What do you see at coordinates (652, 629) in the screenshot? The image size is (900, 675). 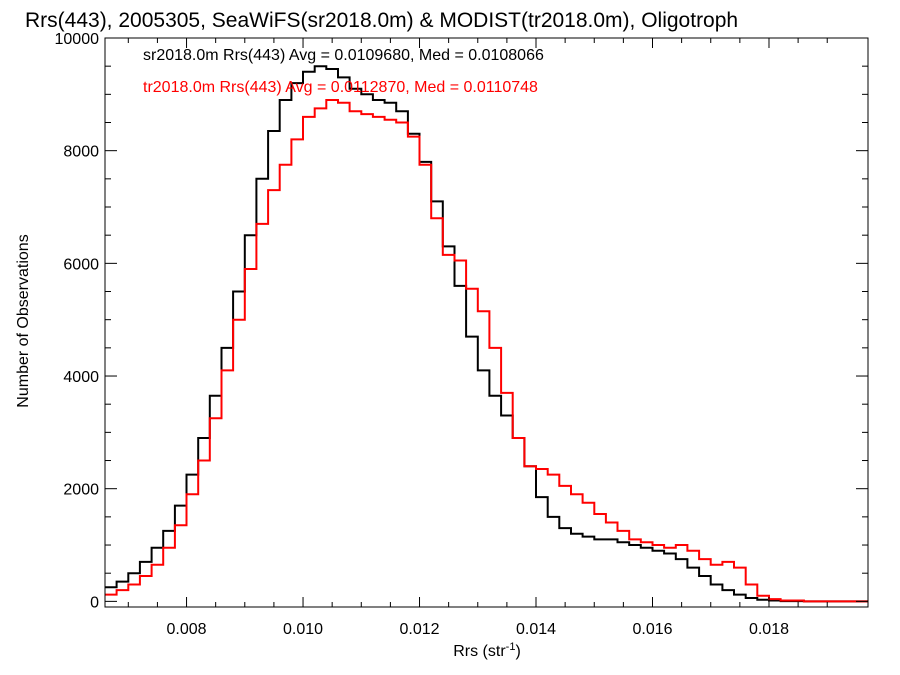 I see `x-tick-label: 0.016` at bounding box center [652, 629].